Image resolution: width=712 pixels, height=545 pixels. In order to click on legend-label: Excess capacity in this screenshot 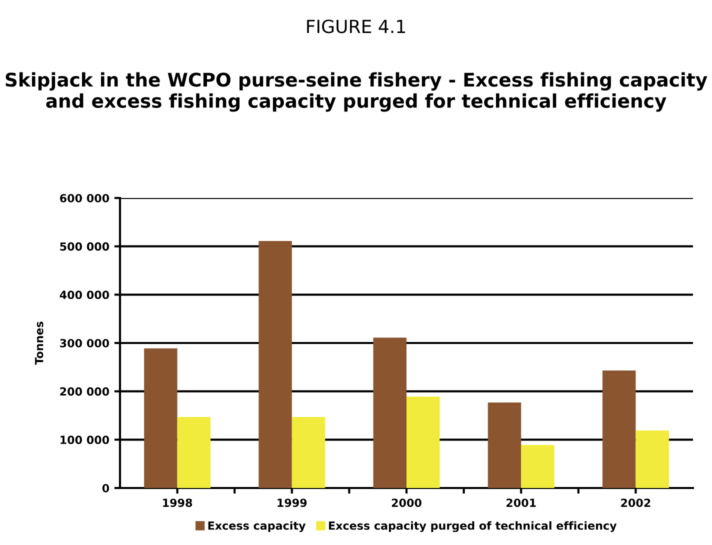, I will do `click(257, 526)`.